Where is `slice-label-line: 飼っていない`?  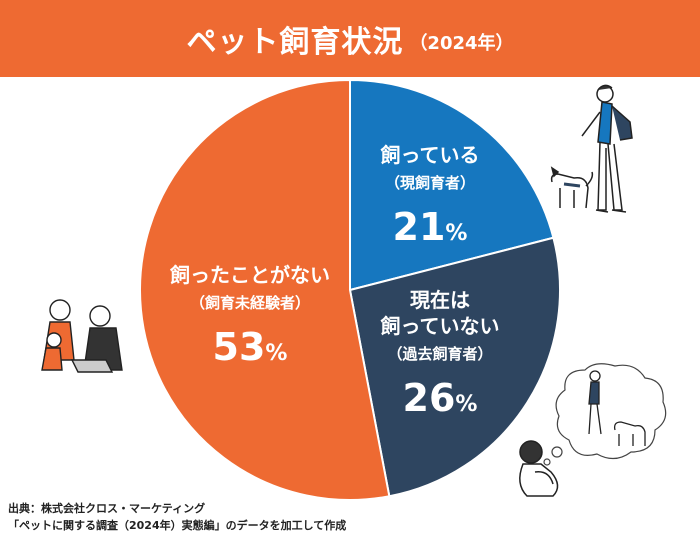
slice-label-line: 飼っていない is located at coordinates (440, 326).